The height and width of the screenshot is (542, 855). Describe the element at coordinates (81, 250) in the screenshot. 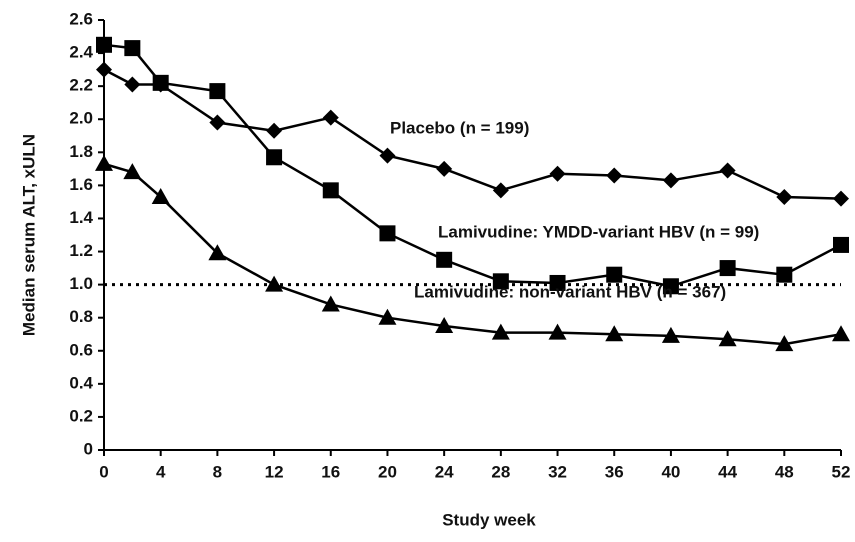

I see `y-tick-label: 1.2` at that location.